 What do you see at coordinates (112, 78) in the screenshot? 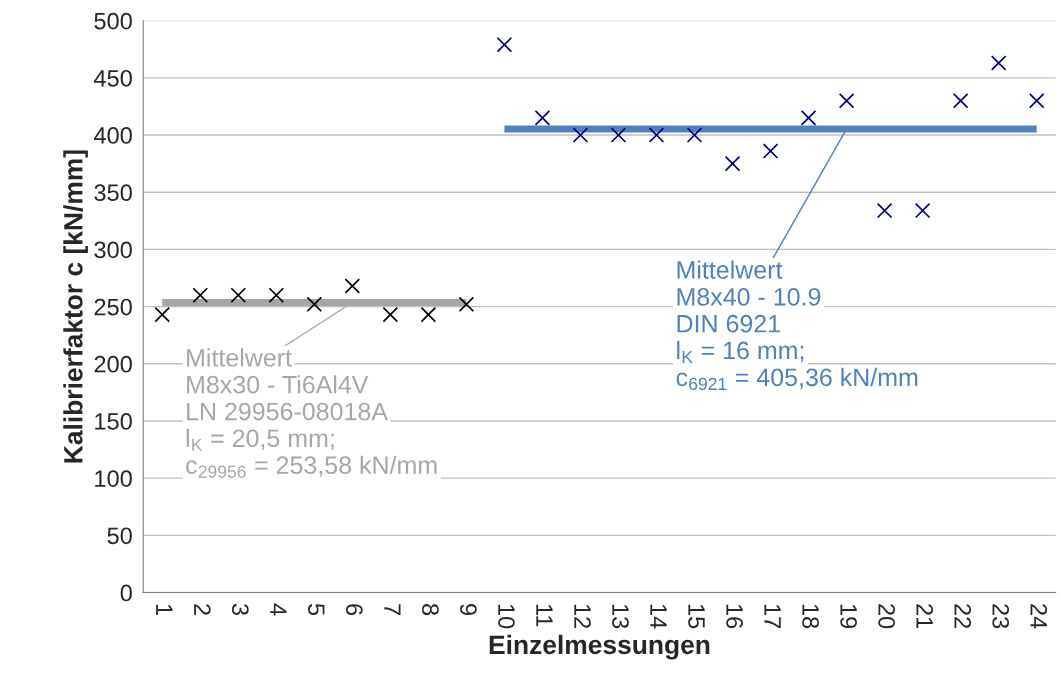
I see `y-tick-label: 450` at bounding box center [112, 78].